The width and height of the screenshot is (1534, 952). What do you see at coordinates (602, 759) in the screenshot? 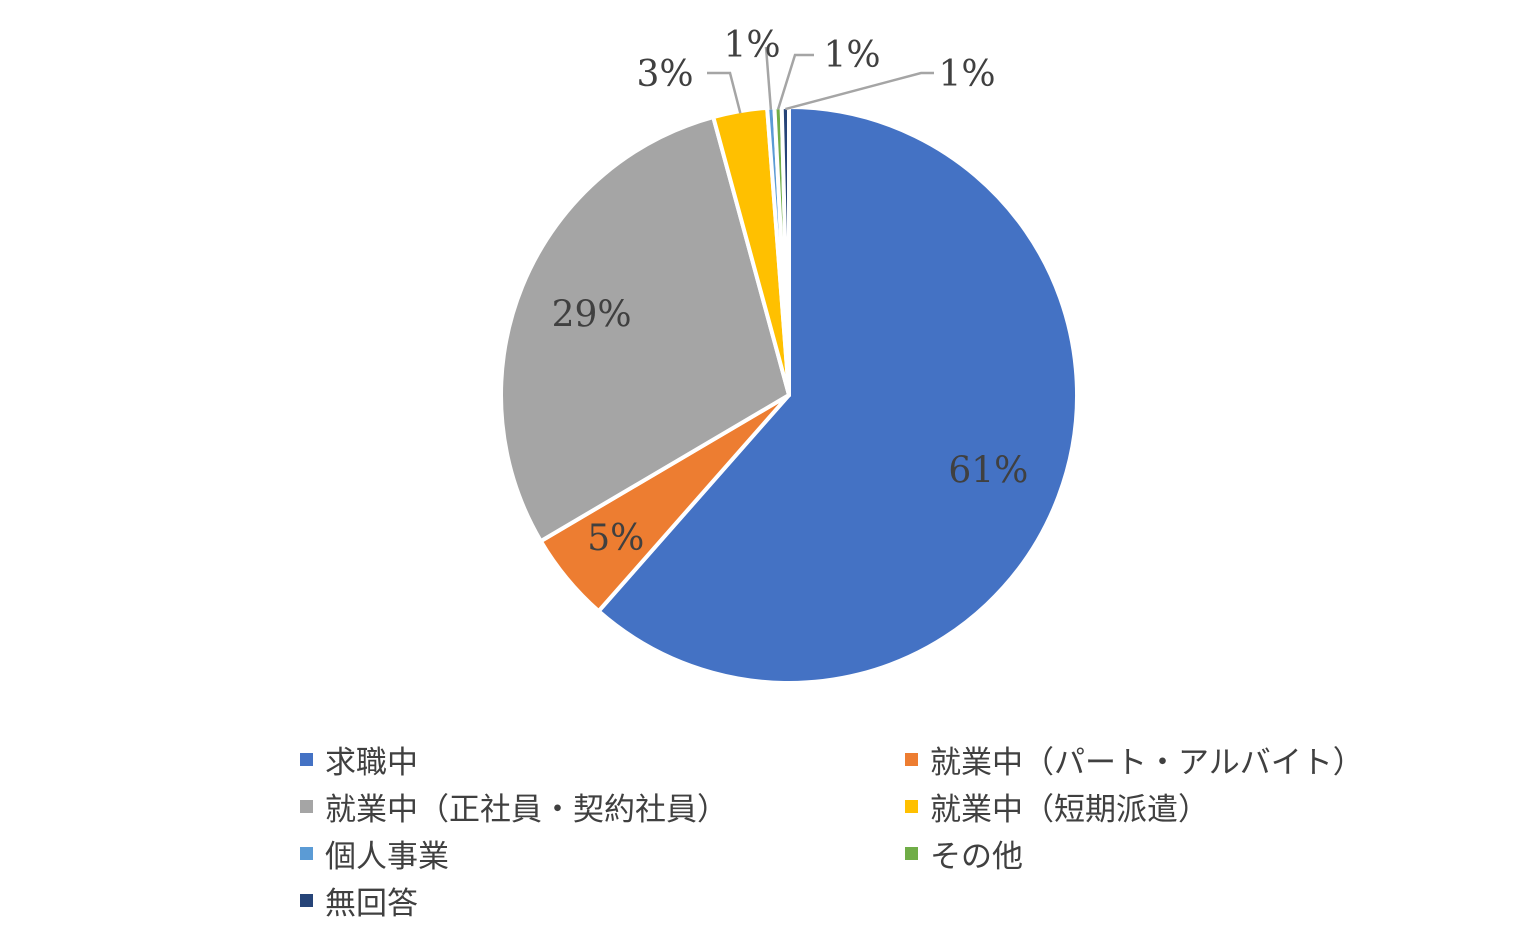
I see `legend-item-seeking-work: 求職中` at bounding box center [602, 759].